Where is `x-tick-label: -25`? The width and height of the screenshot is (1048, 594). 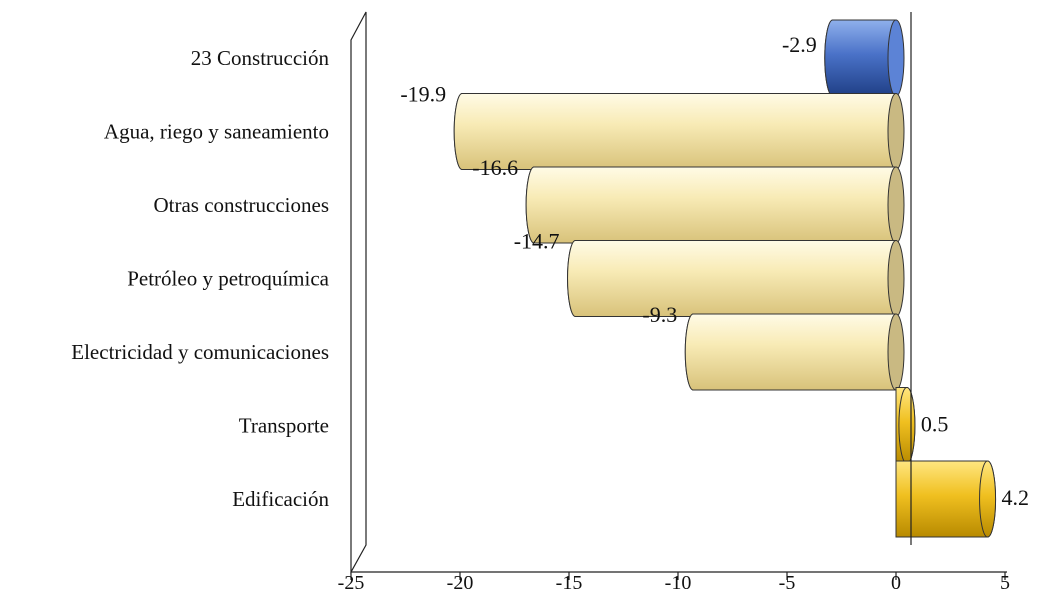
x-tick-label: -25 is located at coordinates (351, 583).